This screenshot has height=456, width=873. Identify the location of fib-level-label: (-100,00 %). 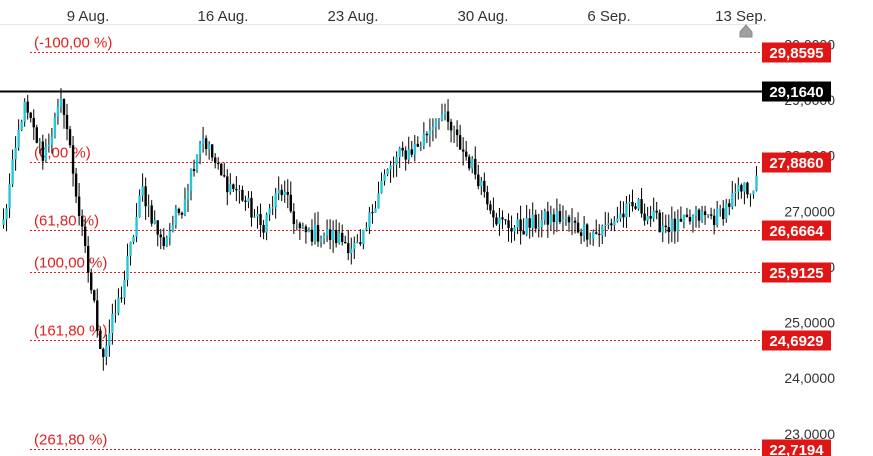
(73, 43).